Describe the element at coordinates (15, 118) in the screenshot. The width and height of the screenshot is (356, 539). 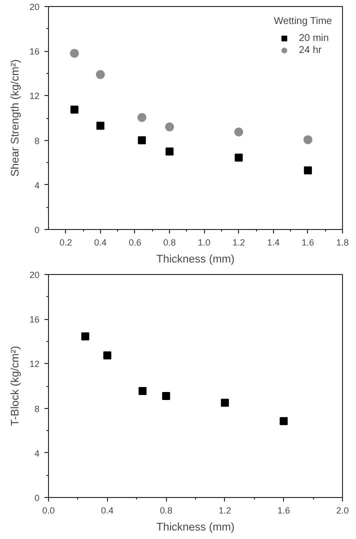
I see `y-axis-title: Shear Strength (kg/cm²)` at that location.